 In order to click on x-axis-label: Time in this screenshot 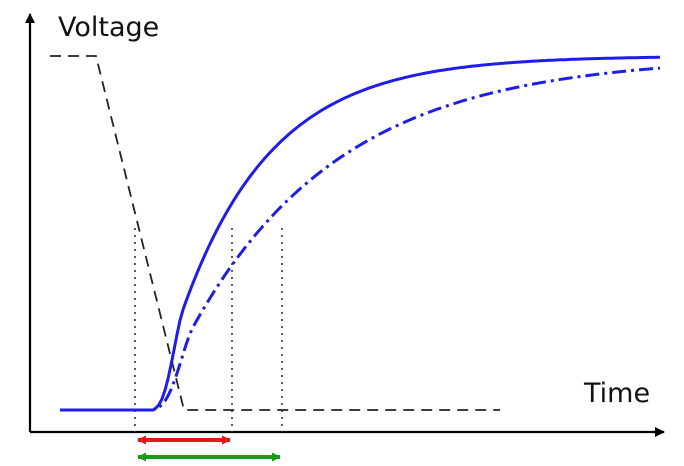, I will do `click(616, 393)`.